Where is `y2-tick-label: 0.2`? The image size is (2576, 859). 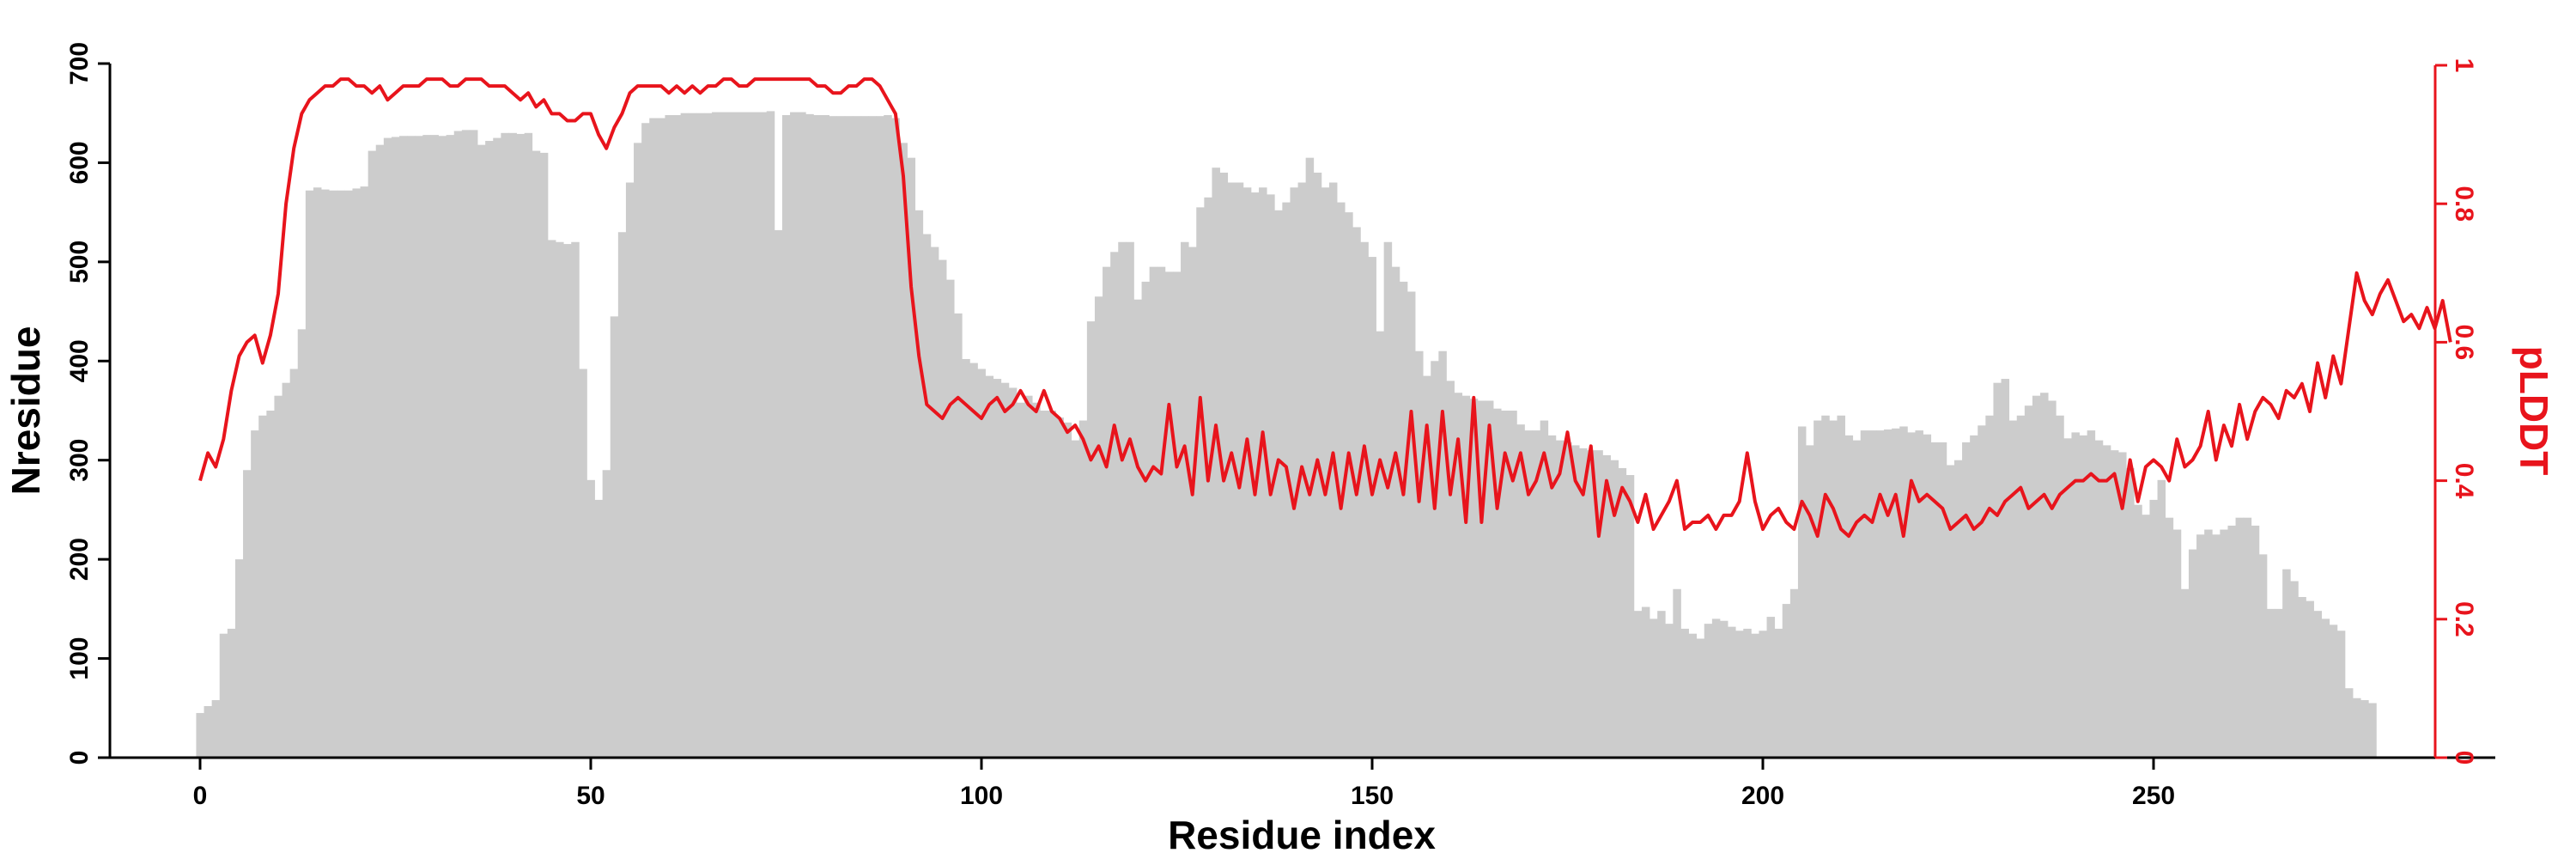 y2-tick-label: 0.2 is located at coordinates (2464, 619).